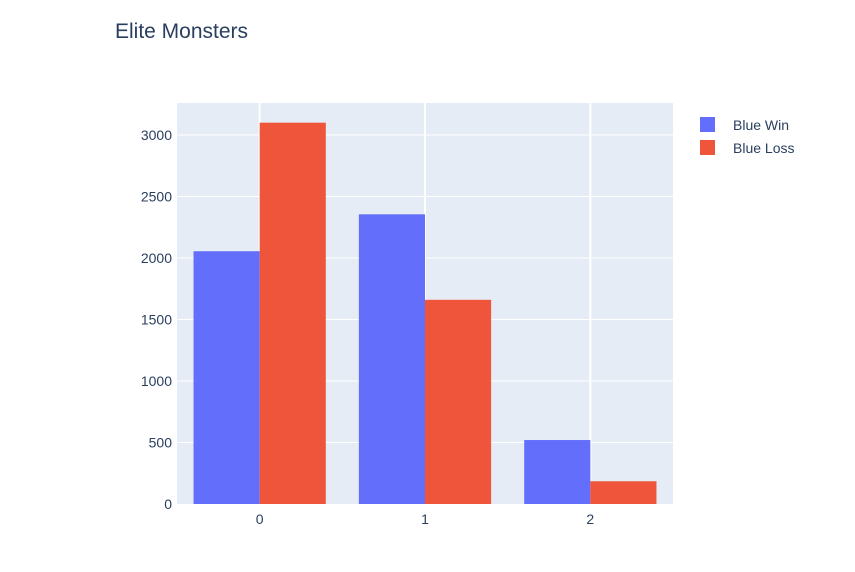  Describe the element at coordinates (590, 519) in the screenshot. I see `x-tick-label: 2` at that location.